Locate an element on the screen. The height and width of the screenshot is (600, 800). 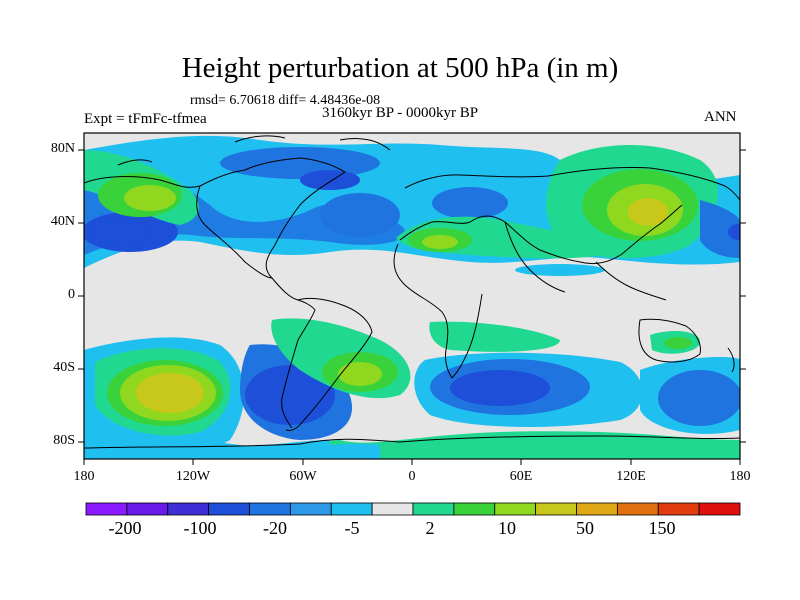
colorbar-label: 2 is located at coordinates (430, 528).